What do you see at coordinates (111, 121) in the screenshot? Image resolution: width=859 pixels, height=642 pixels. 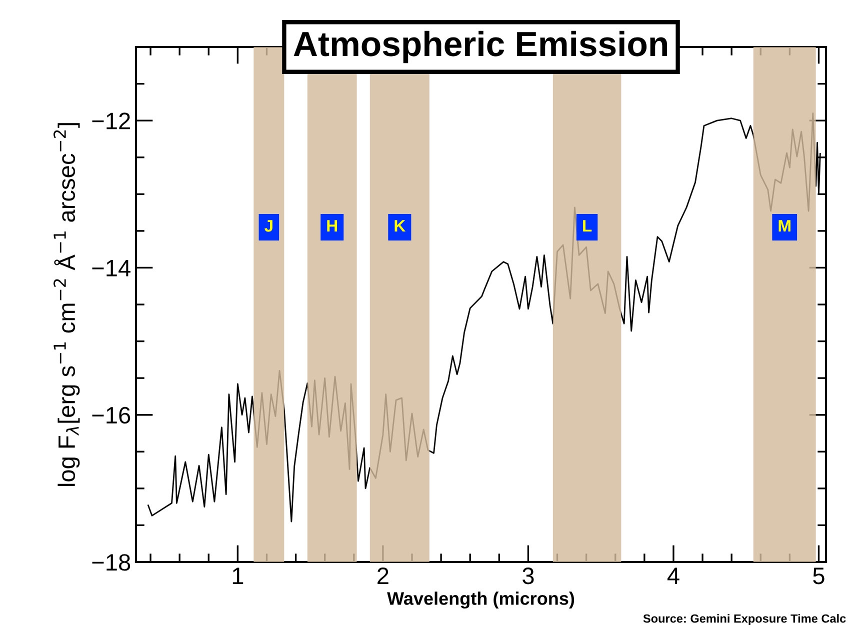 I see `y-tick-label: −12` at bounding box center [111, 121].